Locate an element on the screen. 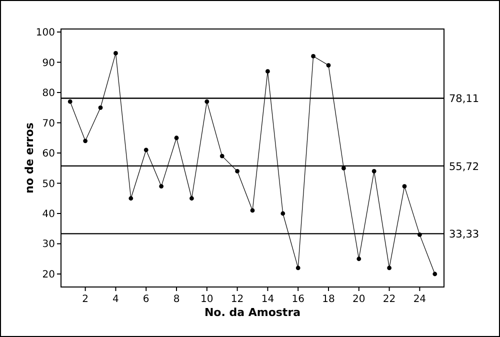 This screenshot has height=337, width=500. y-tick-label: 100 is located at coordinates (45, 33).